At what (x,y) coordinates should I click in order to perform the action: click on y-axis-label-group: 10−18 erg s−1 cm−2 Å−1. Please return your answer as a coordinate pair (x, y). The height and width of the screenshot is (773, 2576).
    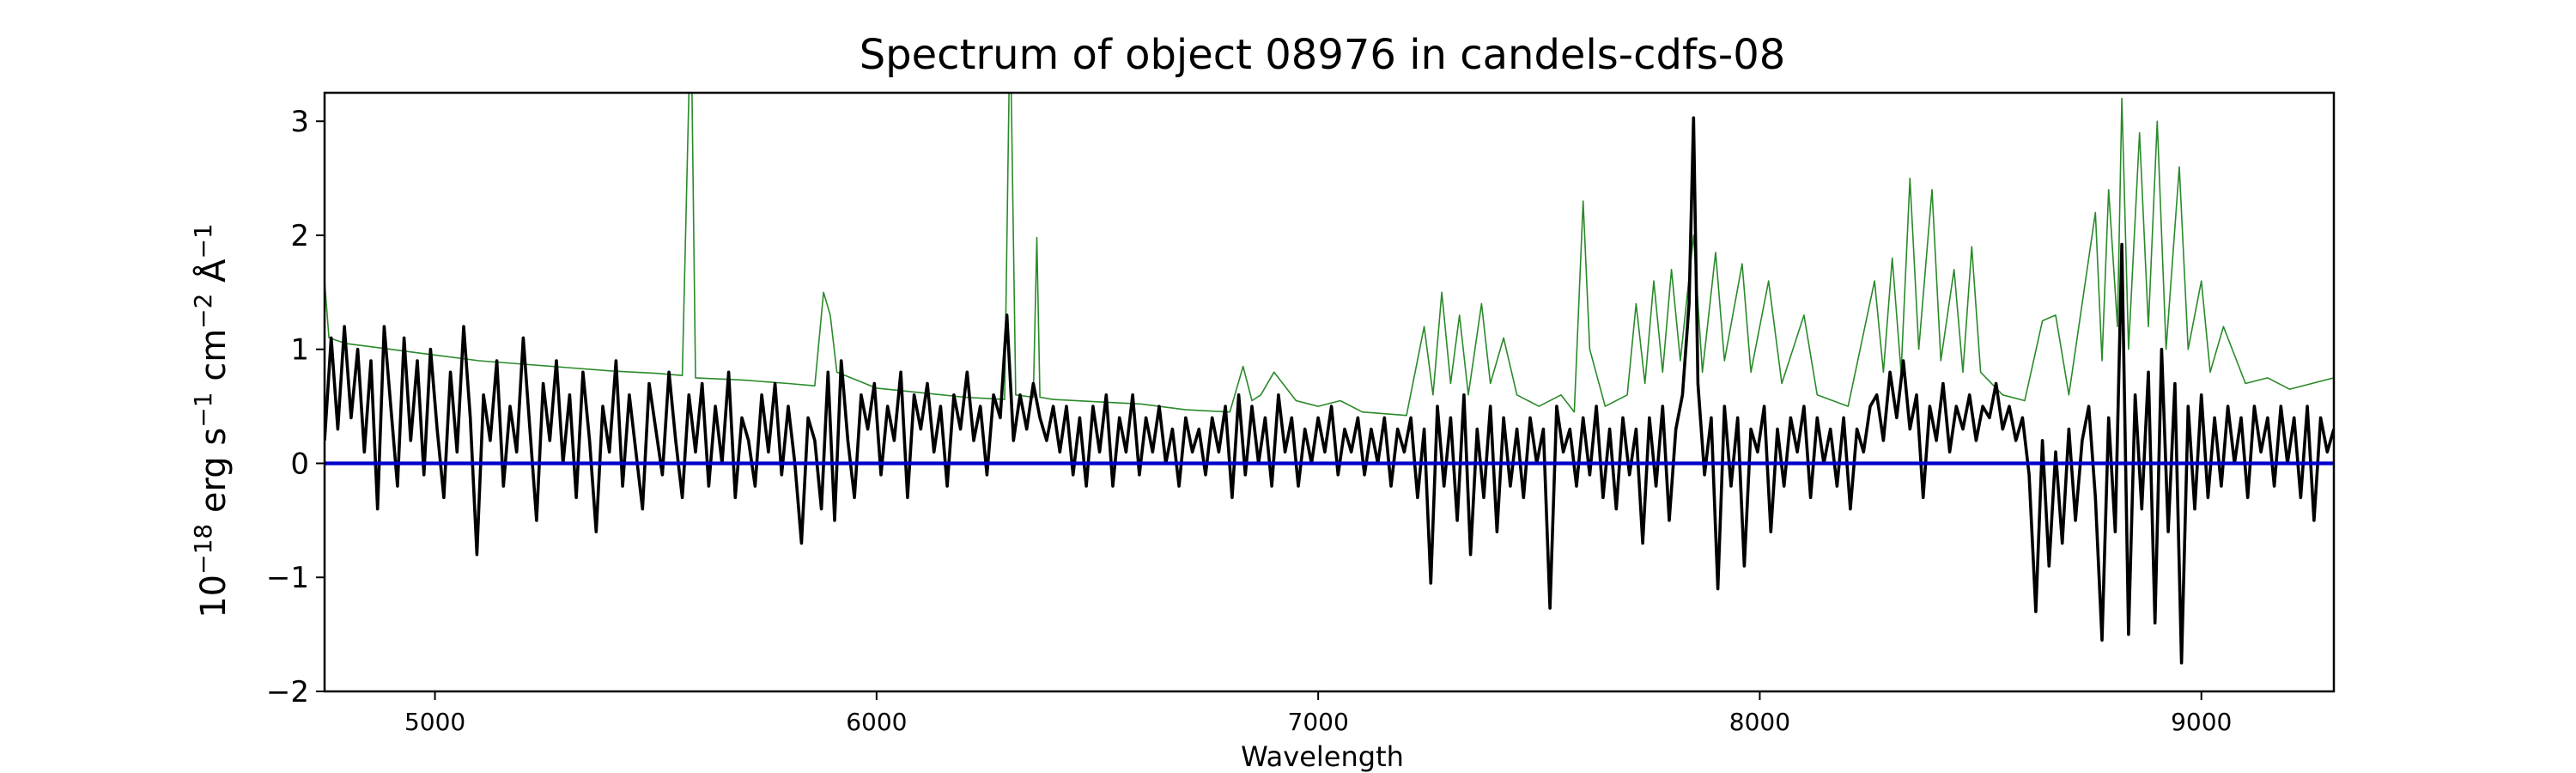
    Looking at the image, I should click on (212, 420).